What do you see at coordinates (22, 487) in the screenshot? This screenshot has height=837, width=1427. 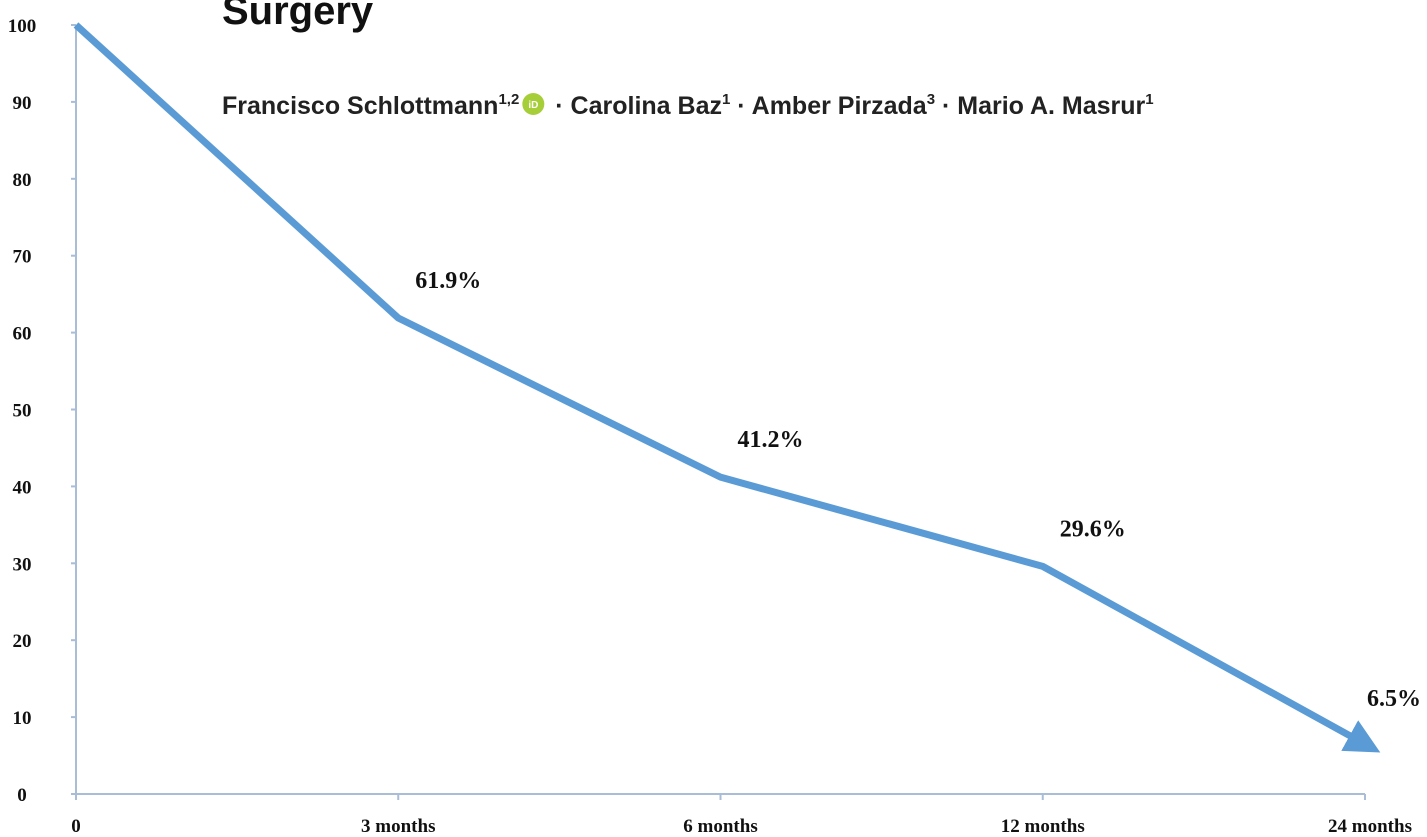 I see `y-tick-label: 40` at bounding box center [22, 487].